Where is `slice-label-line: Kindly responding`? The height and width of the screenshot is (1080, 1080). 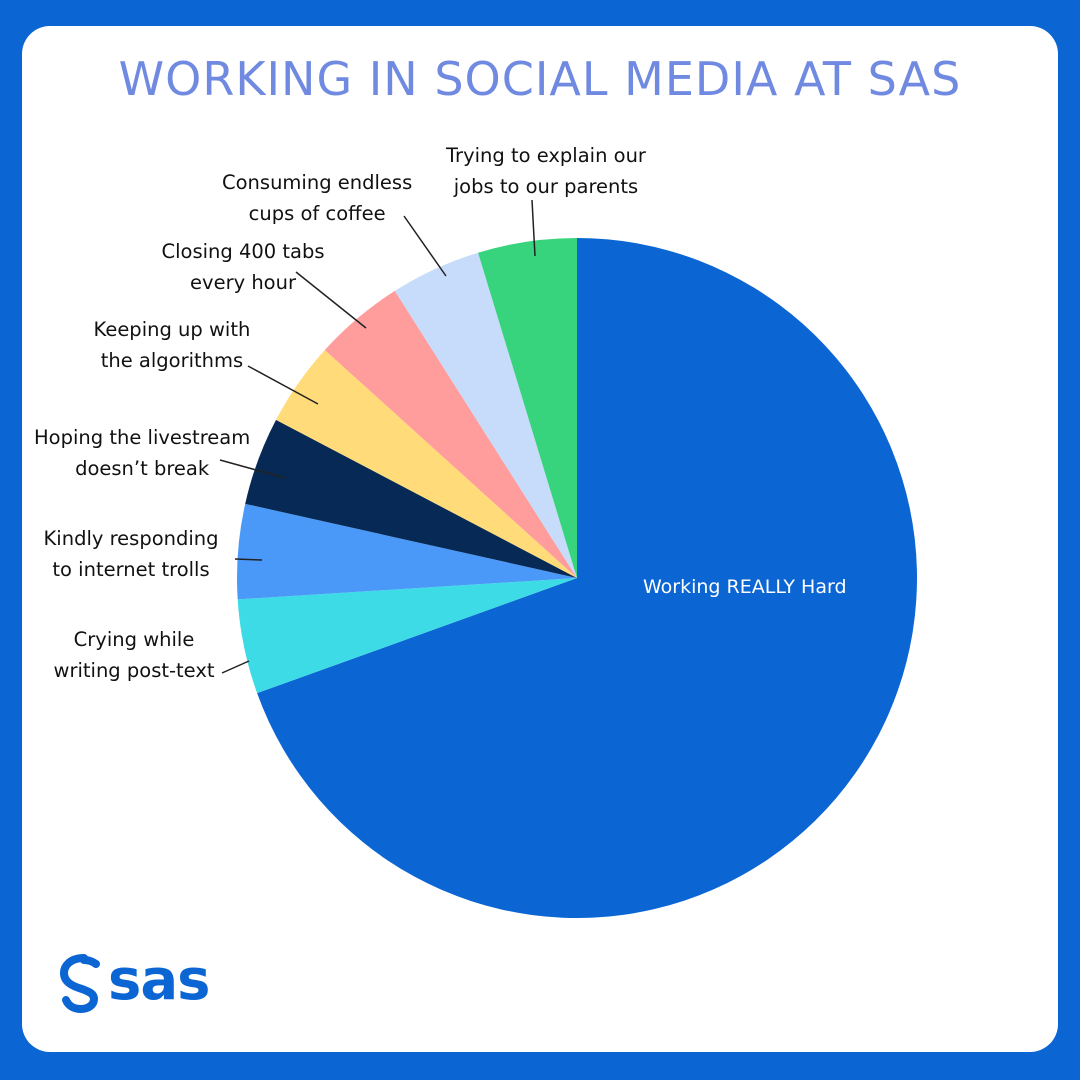
slice-label-line: Kindly responding is located at coordinates (131, 538).